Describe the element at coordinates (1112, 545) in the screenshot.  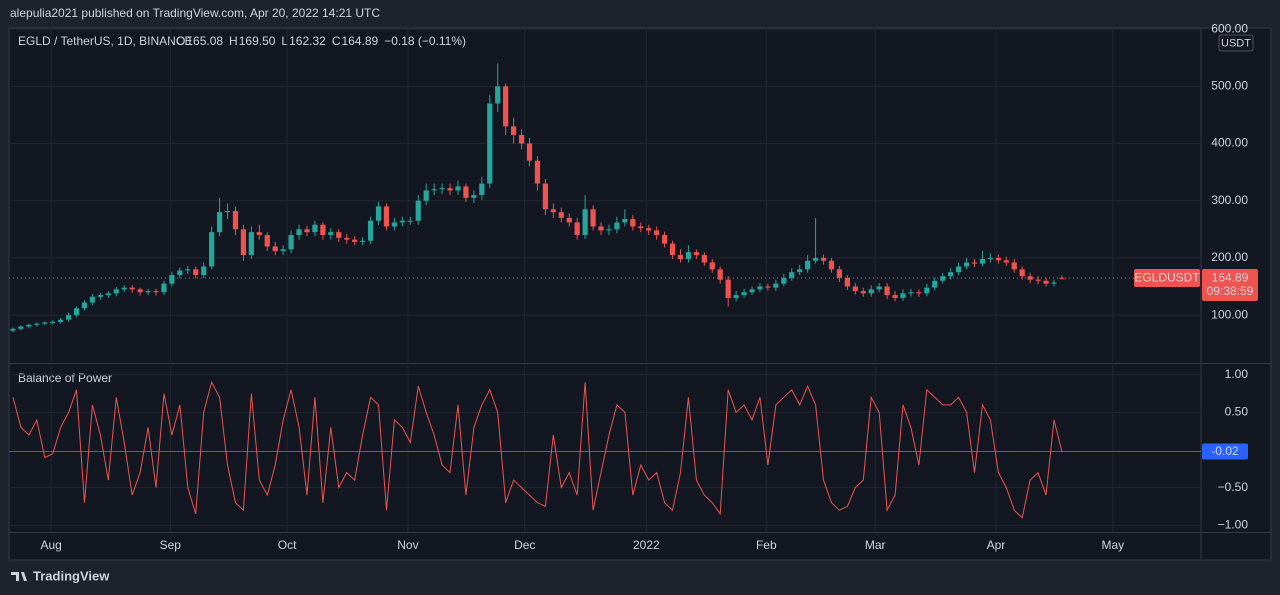
I see `x-tick-label: May` at that location.